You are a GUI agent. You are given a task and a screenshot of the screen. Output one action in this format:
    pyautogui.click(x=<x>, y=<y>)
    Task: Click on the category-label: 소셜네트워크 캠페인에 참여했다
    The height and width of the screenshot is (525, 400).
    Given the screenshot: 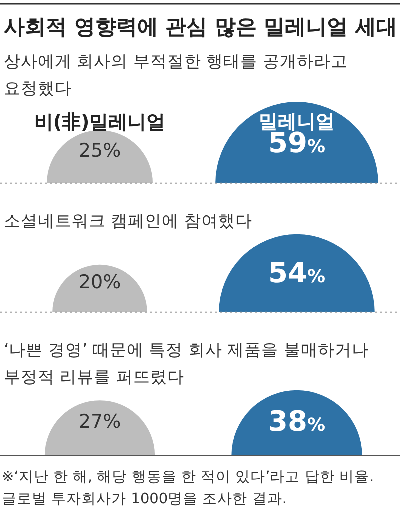 What is the action you would take?
    pyautogui.click(x=128, y=220)
    